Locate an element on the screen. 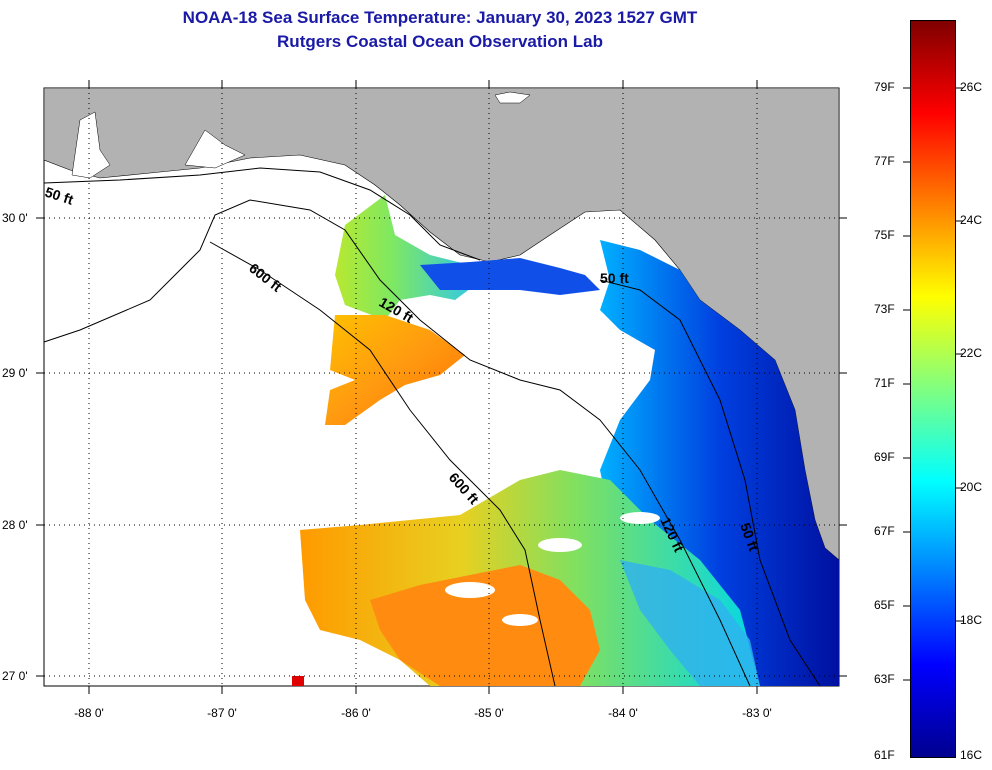  colorbar-label-c: 22C is located at coordinates (971, 353).